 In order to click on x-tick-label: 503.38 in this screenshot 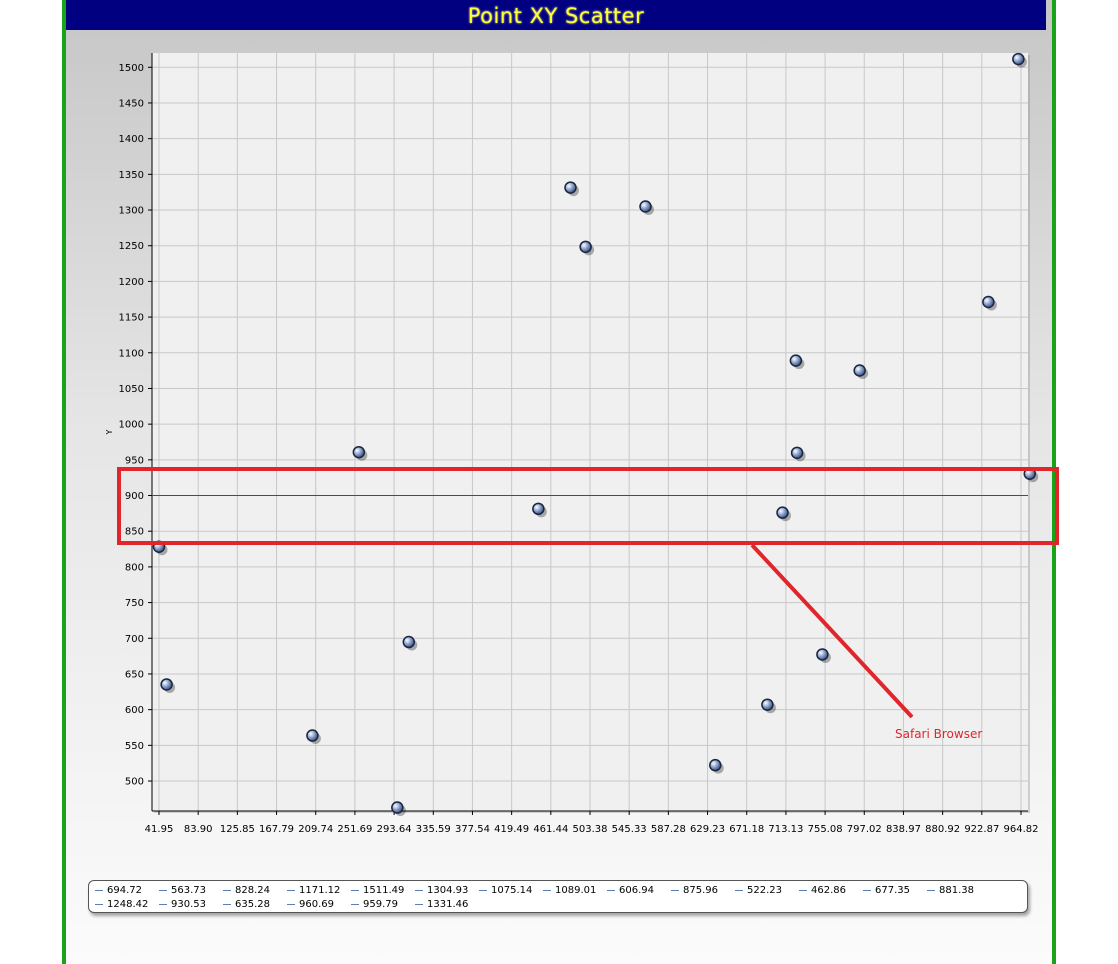, I will do `click(589, 829)`.